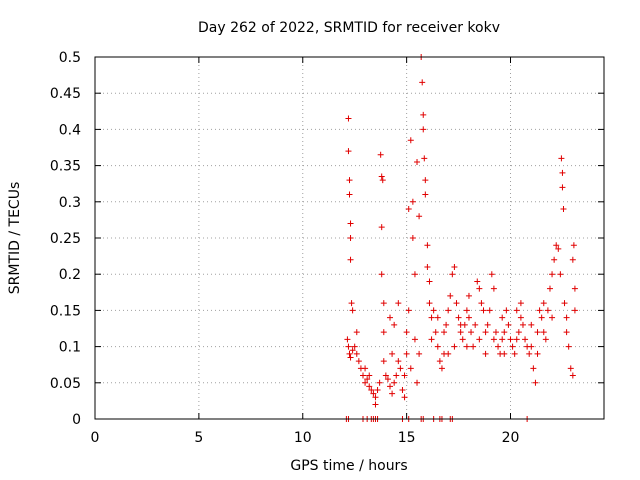 The height and width of the screenshot is (480, 640). Describe the element at coordinates (511, 438) in the screenshot. I see `x-tick-label: 20` at that location.